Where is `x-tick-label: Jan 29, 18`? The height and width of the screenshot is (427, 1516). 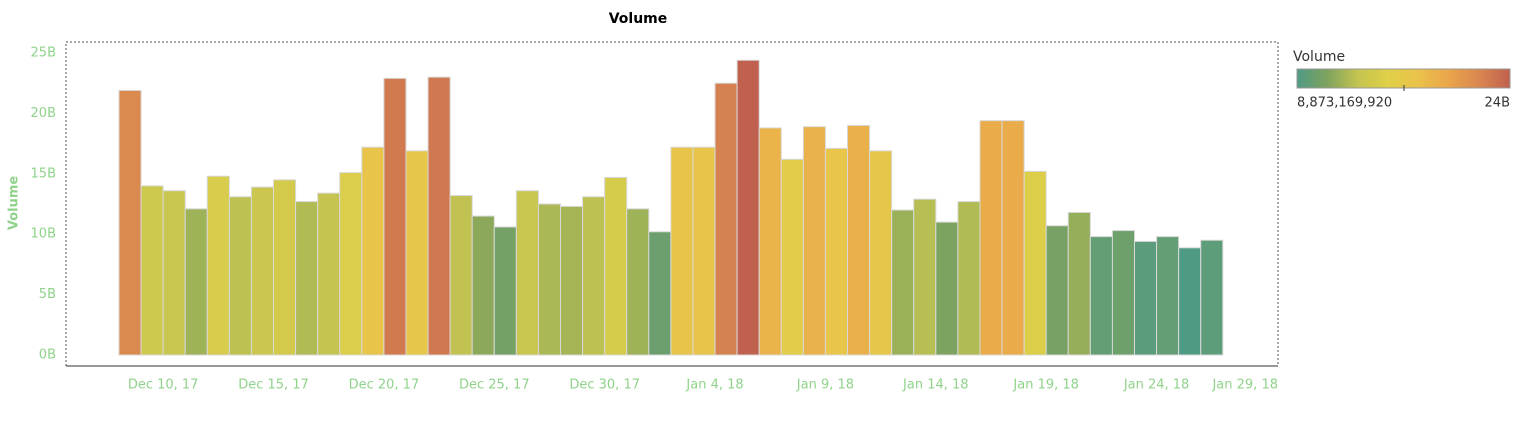
x-tick-label: Jan 29, 18 is located at coordinates (1244, 385).